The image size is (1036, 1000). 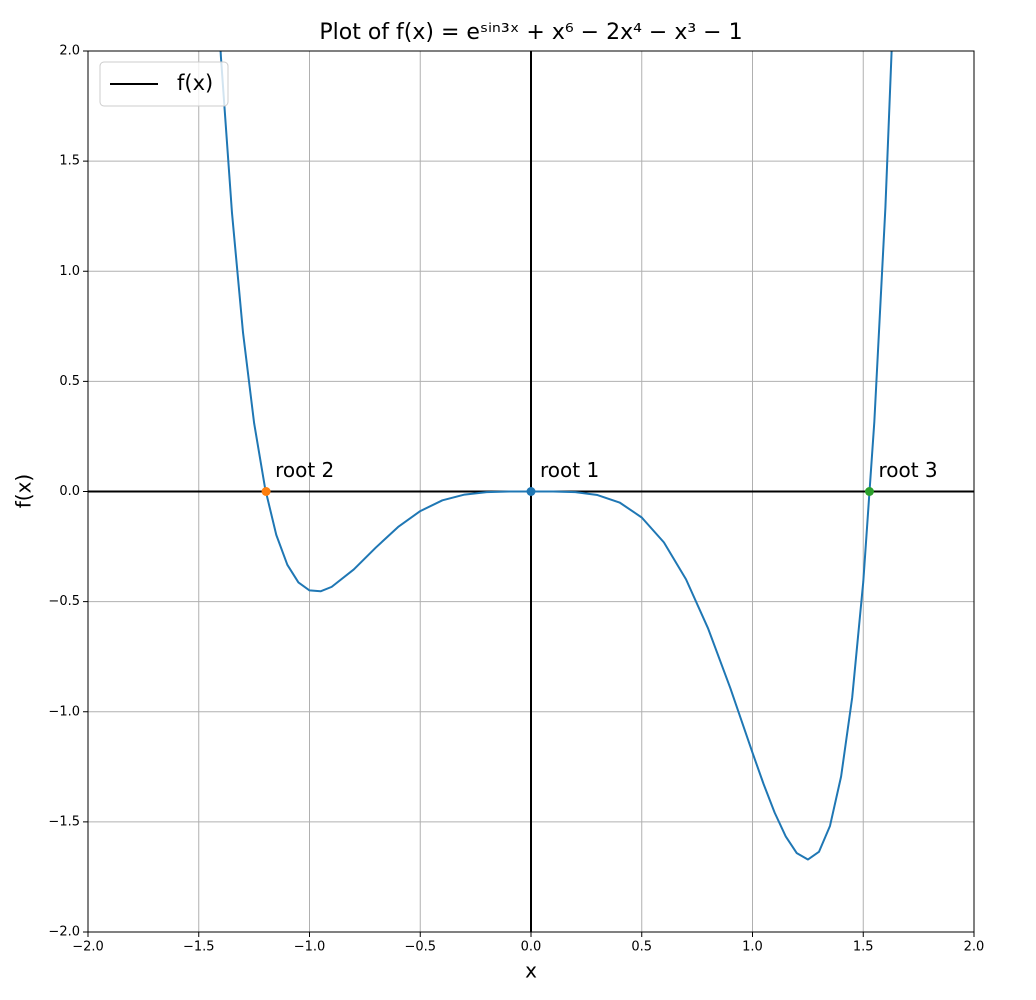 I want to click on y-tick-label: −1.0, so click(x=64, y=711).